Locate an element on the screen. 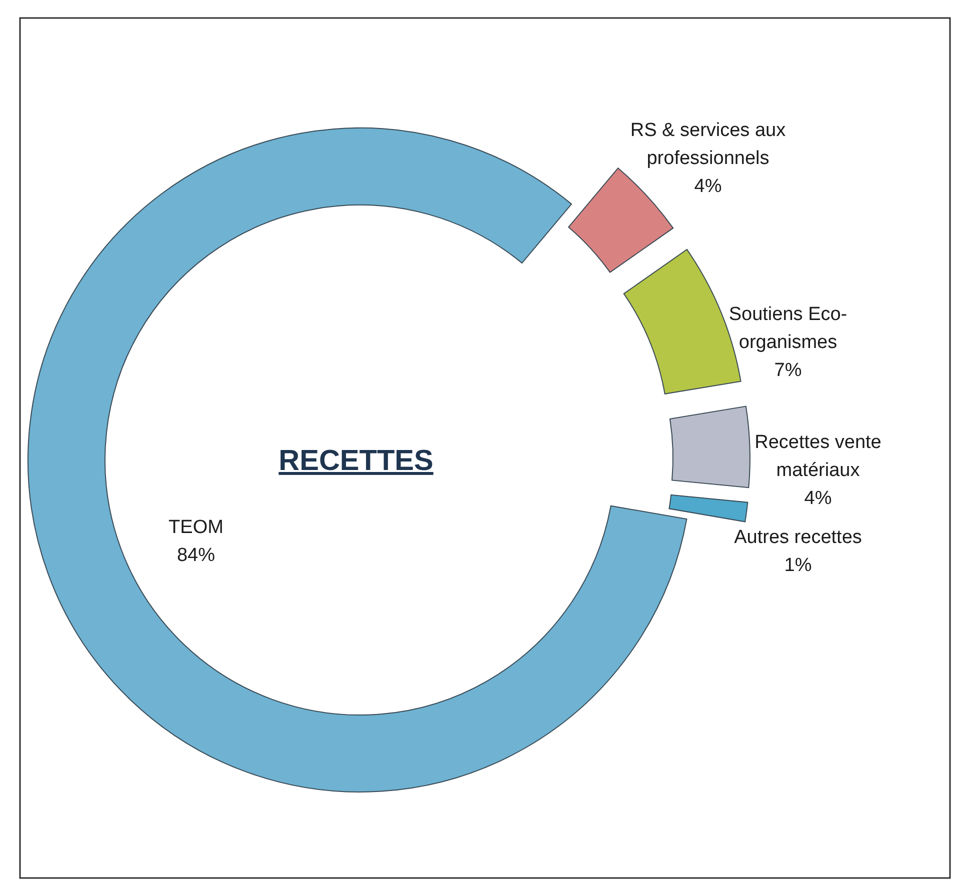 Image resolution: width=958 pixels, height=884 pixels. data-label: 1% is located at coordinates (798, 565).